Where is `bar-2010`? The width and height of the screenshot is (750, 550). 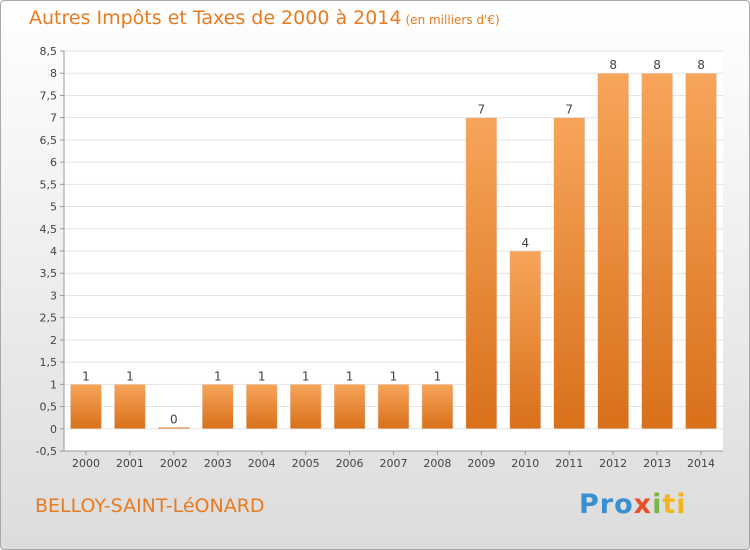 bar-2010 is located at coordinates (525, 340).